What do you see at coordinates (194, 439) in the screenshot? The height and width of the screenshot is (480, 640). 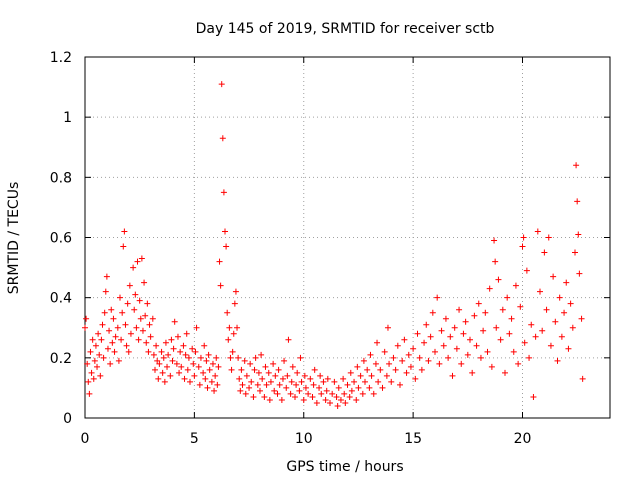 I see `x-tick-label: 5` at bounding box center [194, 439].